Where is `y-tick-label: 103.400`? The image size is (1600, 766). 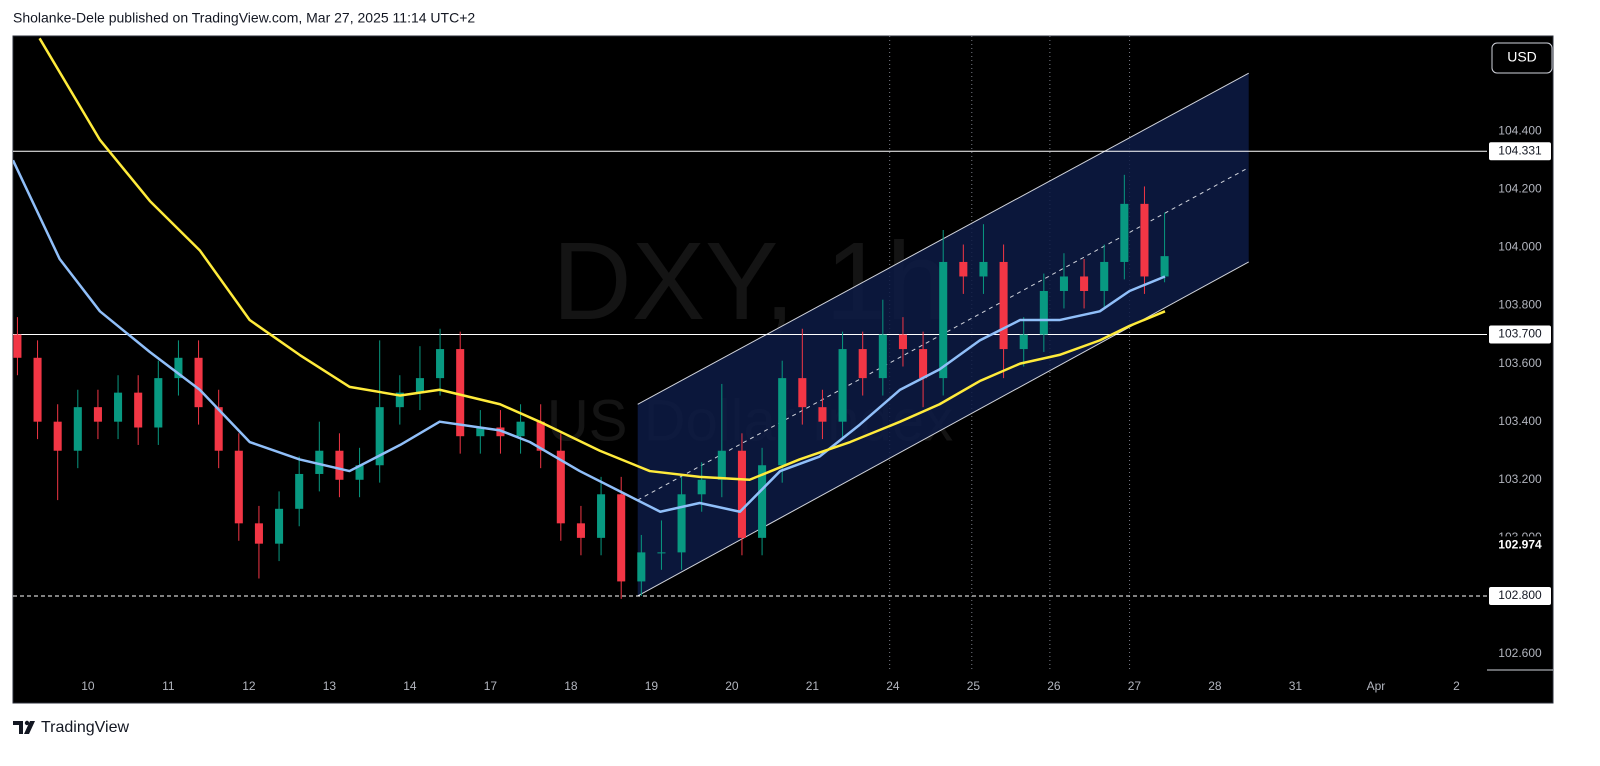
y-tick-label: 103.400 is located at coordinates (1520, 421).